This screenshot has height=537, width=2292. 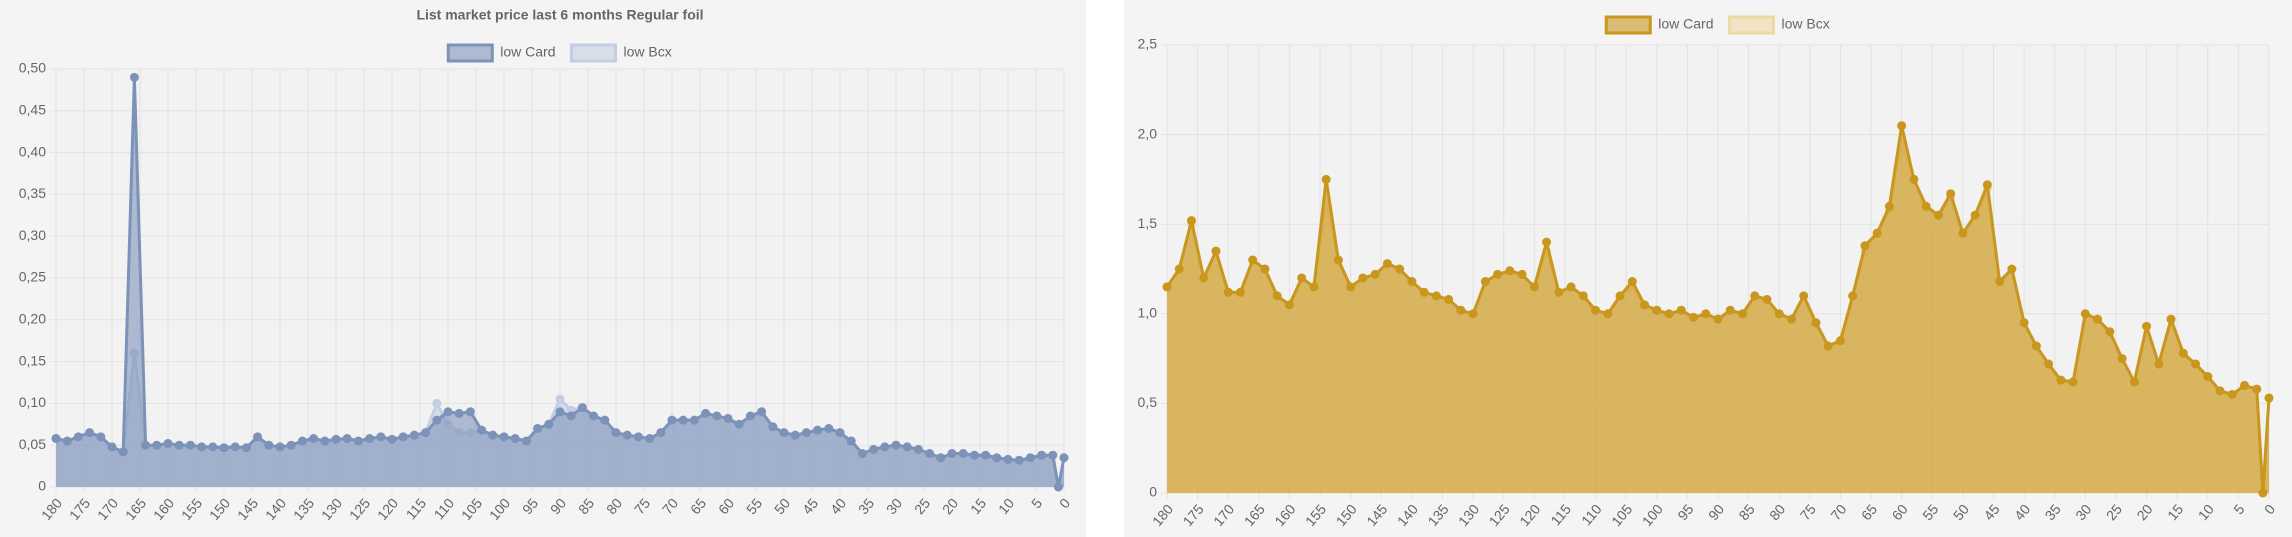 What do you see at coordinates (32, 444) in the screenshot?
I see `y-tick-label: 0,05` at bounding box center [32, 444].